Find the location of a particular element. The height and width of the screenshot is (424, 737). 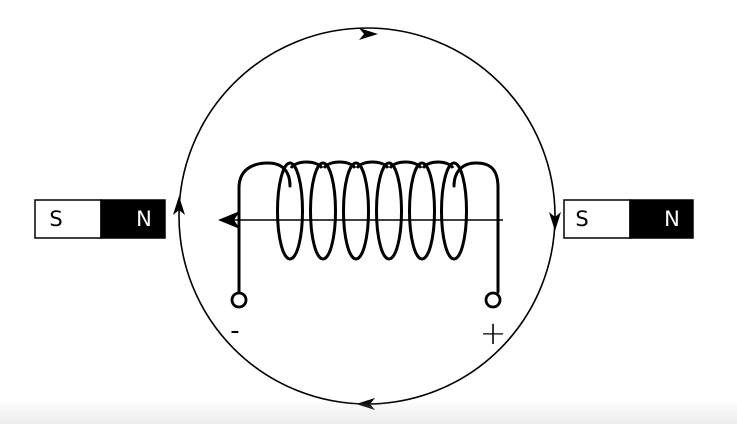

left-magnet-south-label: S is located at coordinates (55, 219).